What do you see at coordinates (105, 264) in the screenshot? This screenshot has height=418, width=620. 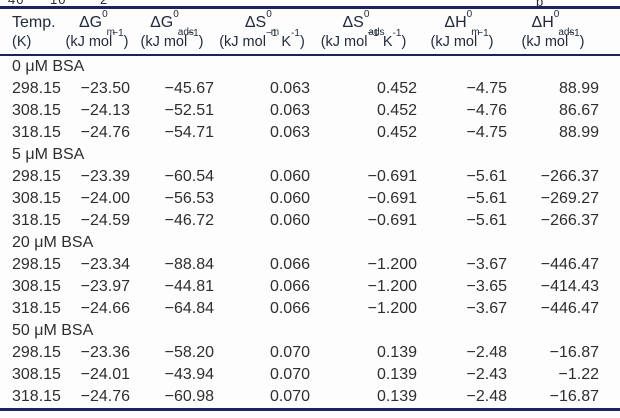 I see `table-cell: −23.34` at bounding box center [105, 264].